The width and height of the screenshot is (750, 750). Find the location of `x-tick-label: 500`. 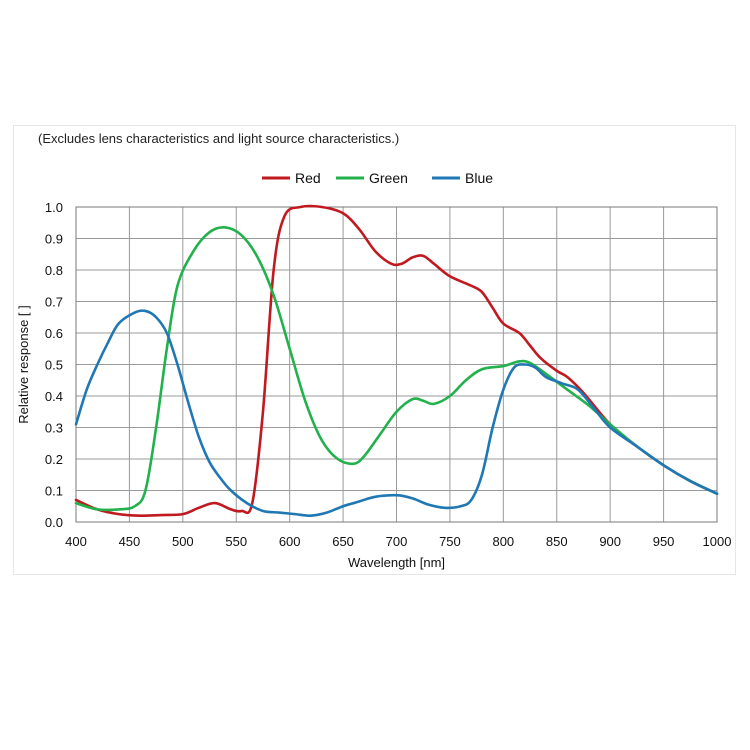

x-tick-label: 500 is located at coordinates (183, 541).